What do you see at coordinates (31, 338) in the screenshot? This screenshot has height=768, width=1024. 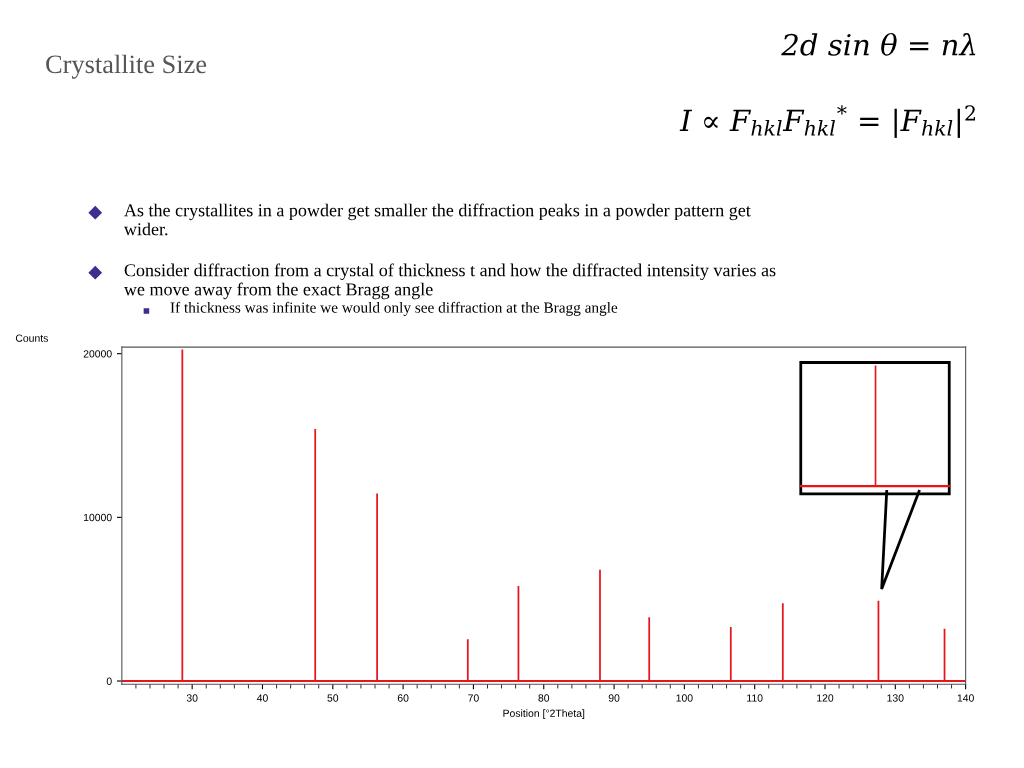 I see `y-axis-title: Counts` at bounding box center [31, 338].